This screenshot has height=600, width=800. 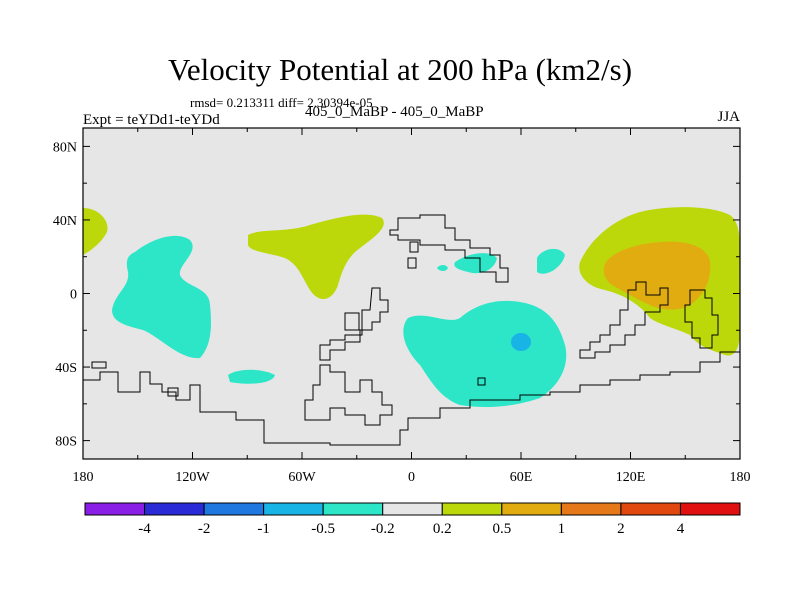 I want to click on pos-core-east-asia, so click(x=657, y=275).